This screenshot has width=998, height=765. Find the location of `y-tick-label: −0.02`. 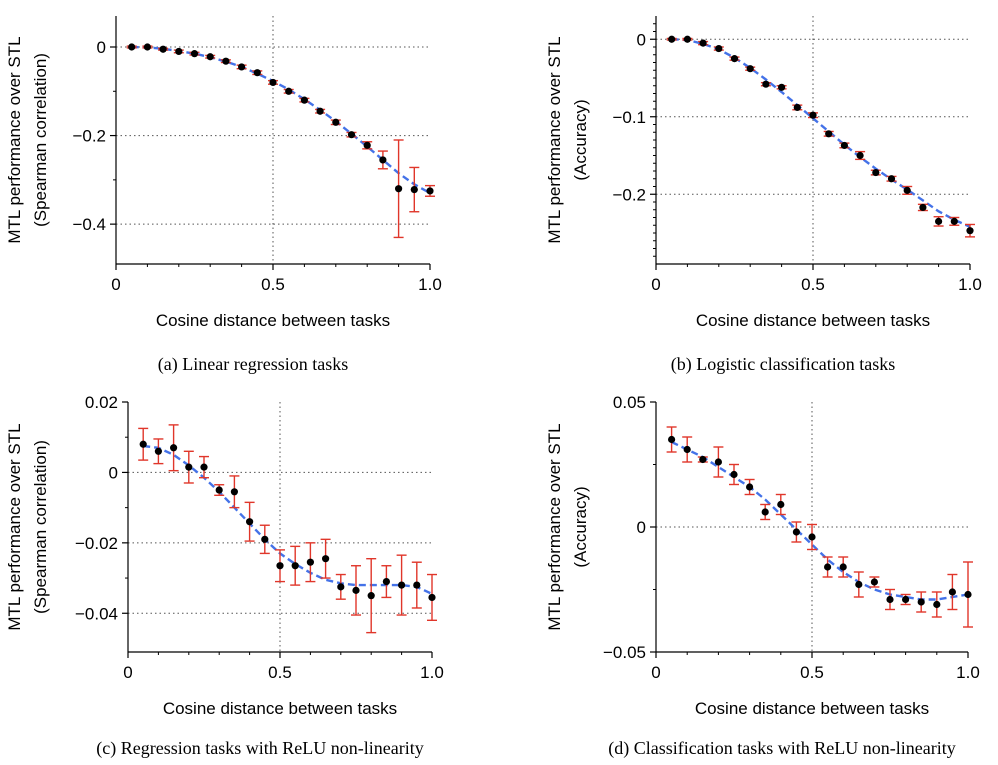

y-tick-label: −0.02 is located at coordinates (96, 543).